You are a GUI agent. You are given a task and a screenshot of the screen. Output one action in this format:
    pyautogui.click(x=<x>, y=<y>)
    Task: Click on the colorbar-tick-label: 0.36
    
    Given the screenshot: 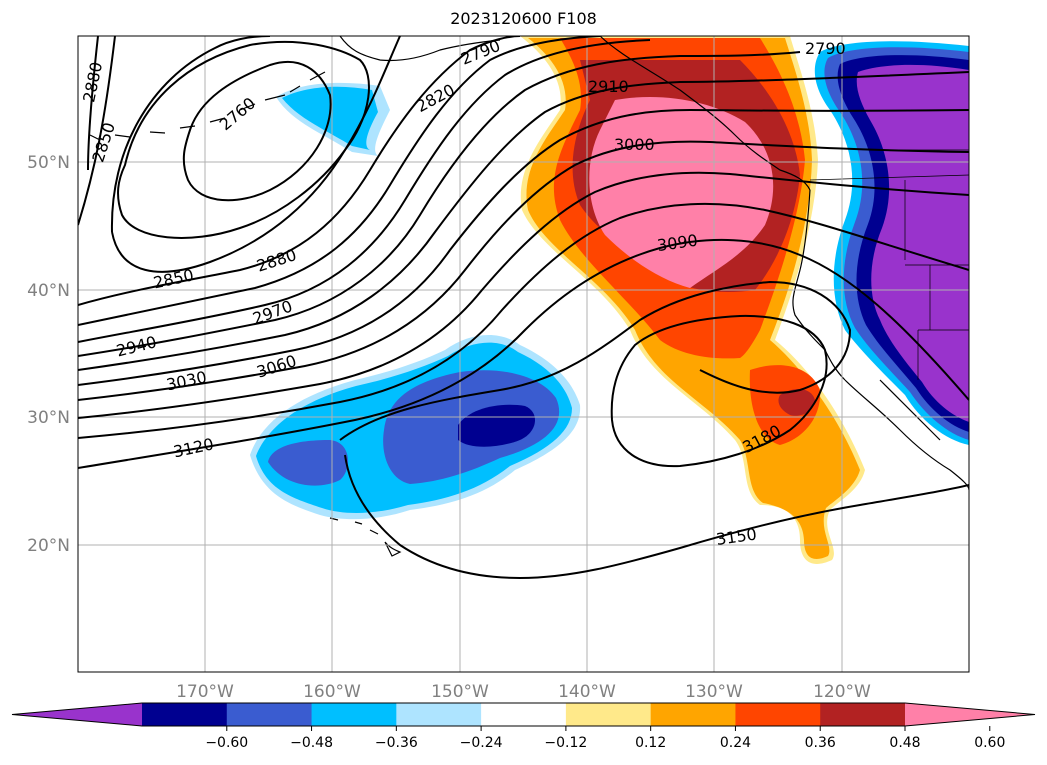 What is the action you would take?
    pyautogui.click(x=820, y=743)
    